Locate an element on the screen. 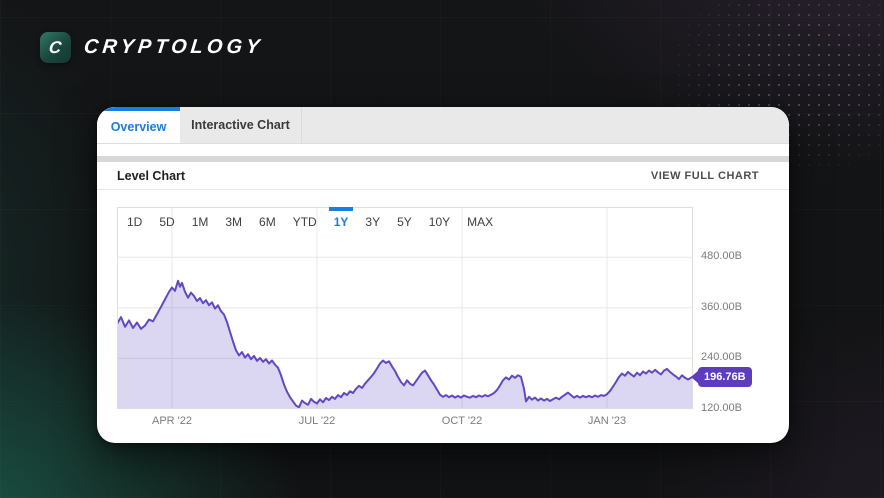  x-tick-label: APR '22 is located at coordinates (172, 421).